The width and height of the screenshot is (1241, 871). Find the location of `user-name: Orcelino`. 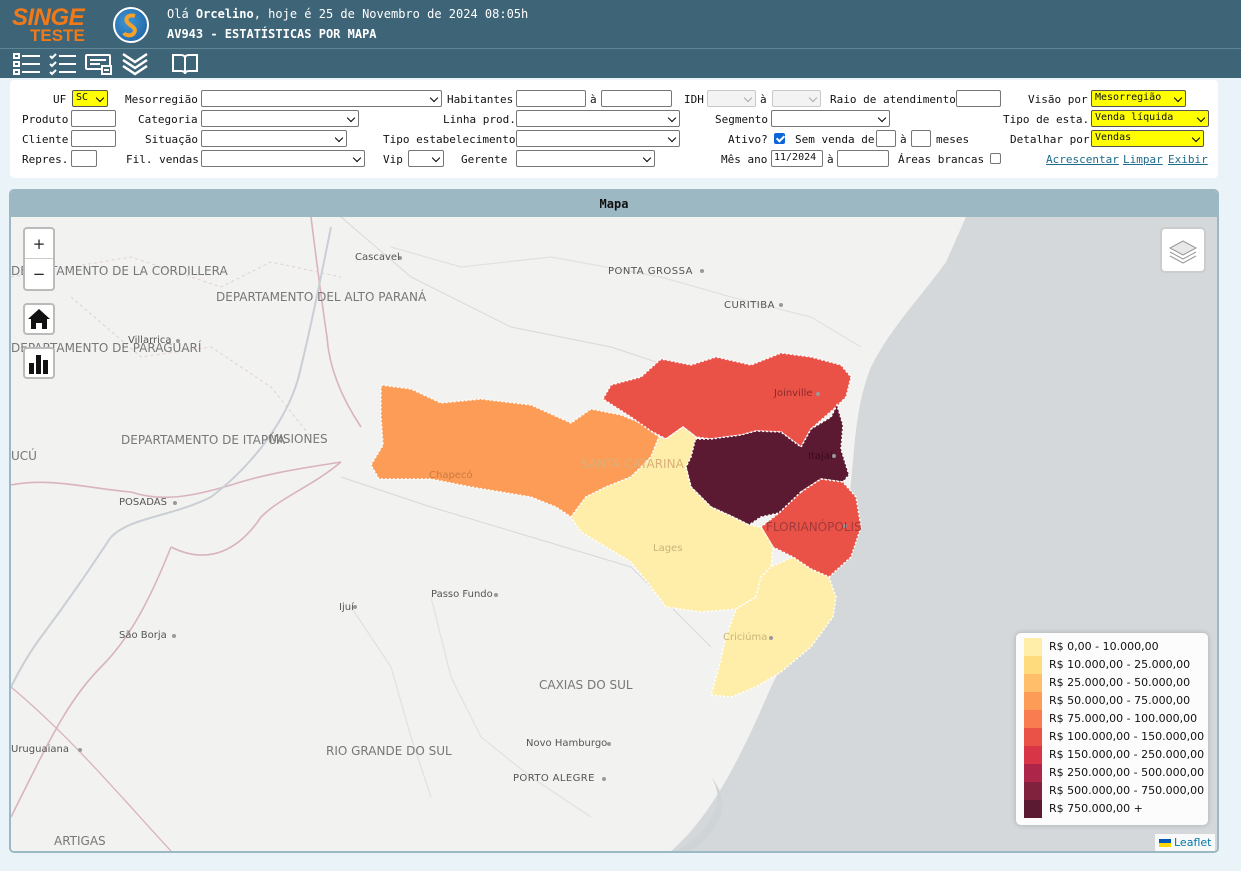

user-name: Orcelino is located at coordinates (224, 14).